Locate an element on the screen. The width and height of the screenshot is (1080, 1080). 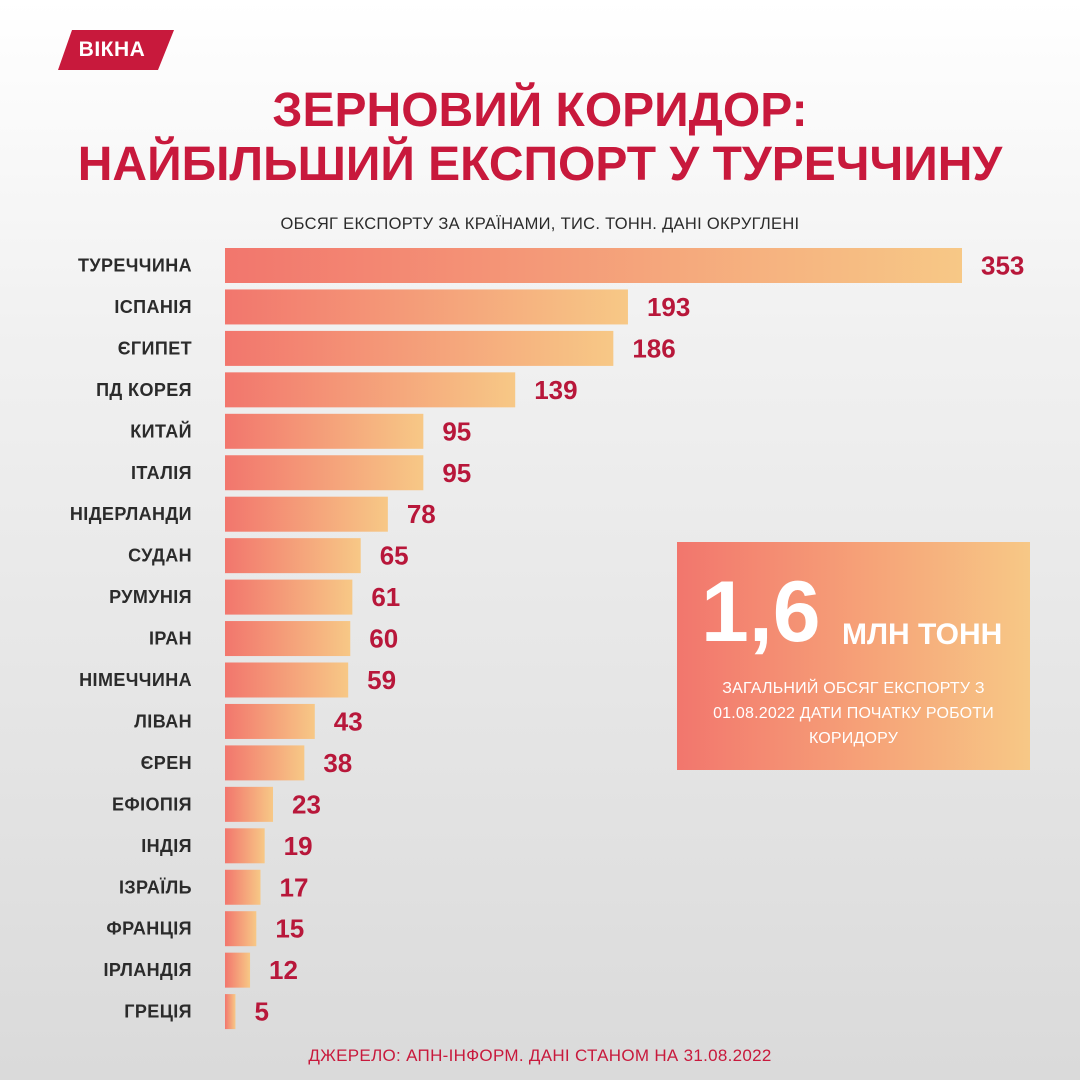
category-label: КИТАЙ is located at coordinates (161, 430).